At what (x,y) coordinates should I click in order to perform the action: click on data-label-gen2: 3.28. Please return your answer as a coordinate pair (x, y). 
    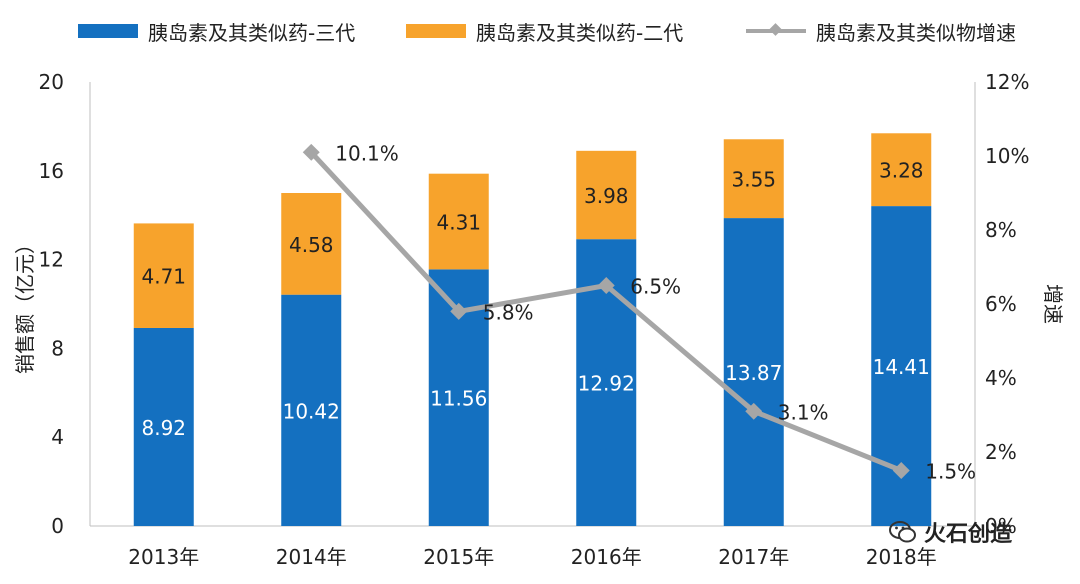
    Looking at the image, I should click on (901, 171).